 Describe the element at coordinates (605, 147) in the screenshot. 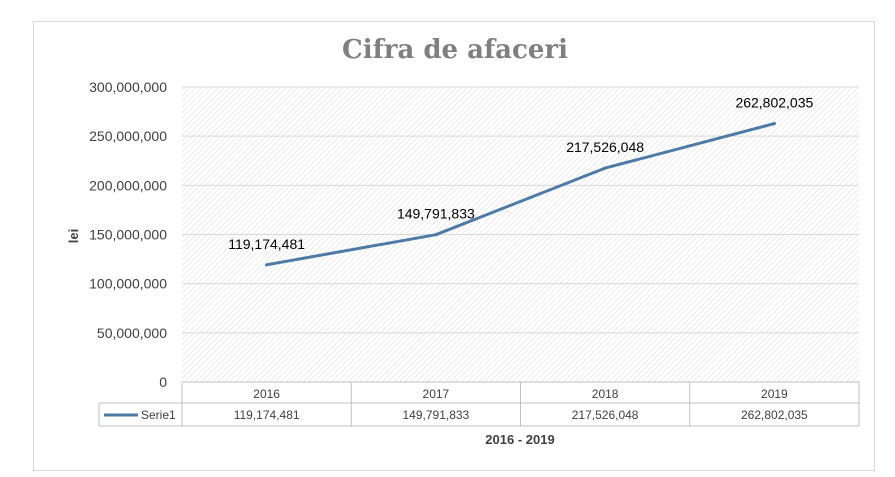

I see `data-label: 217,526,048` at that location.